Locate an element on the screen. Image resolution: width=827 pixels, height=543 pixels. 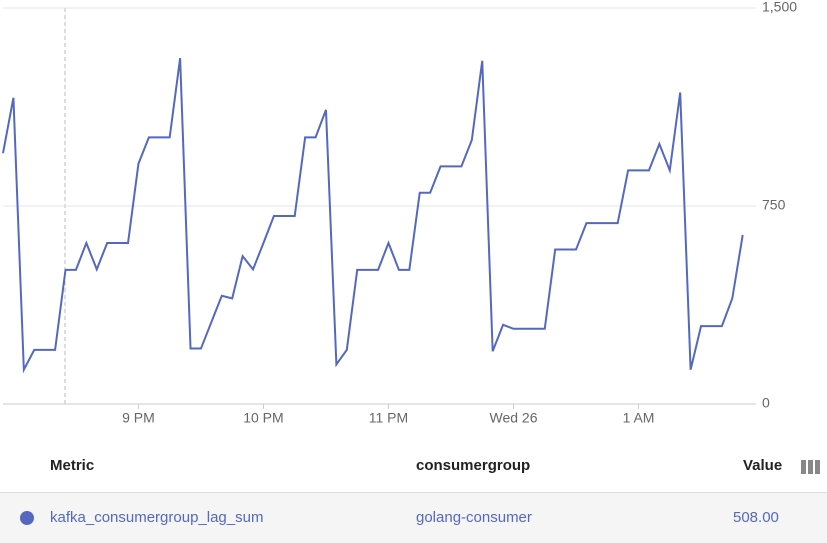
y-tick-label: 0 is located at coordinates (766, 403).